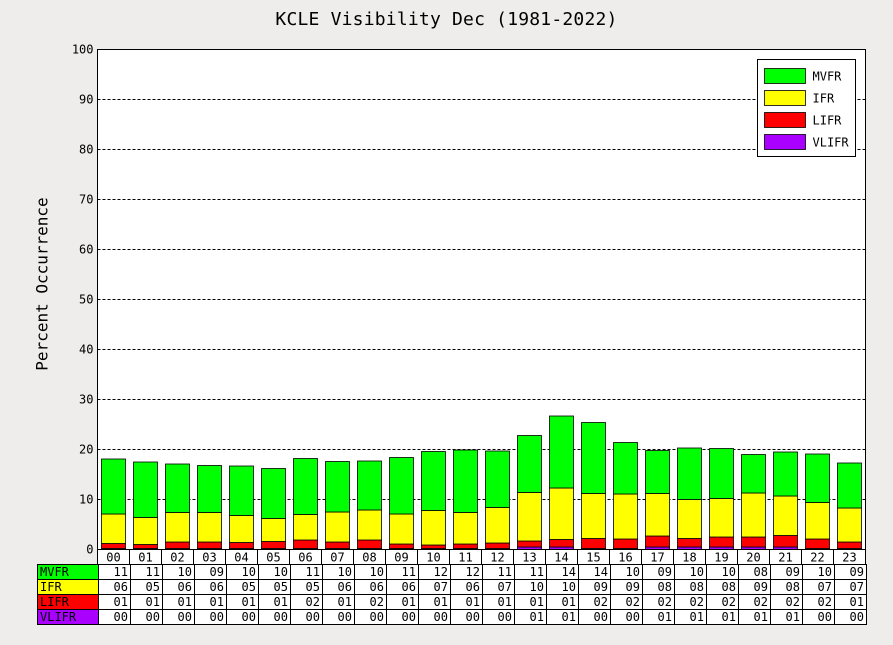  Describe the element at coordinates (594, 572) in the screenshot. I see `table-cell: 14` at that location.